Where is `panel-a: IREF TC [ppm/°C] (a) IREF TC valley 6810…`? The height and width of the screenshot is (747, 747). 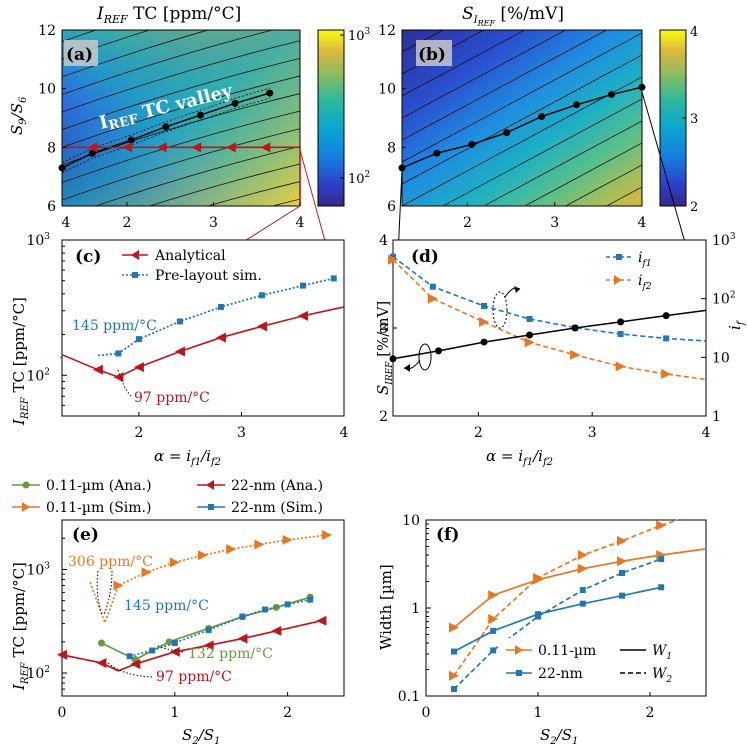 panel-a: IREF TC [ppm/°C] (a) IREF TC valley 6810… is located at coordinates (189, 117).